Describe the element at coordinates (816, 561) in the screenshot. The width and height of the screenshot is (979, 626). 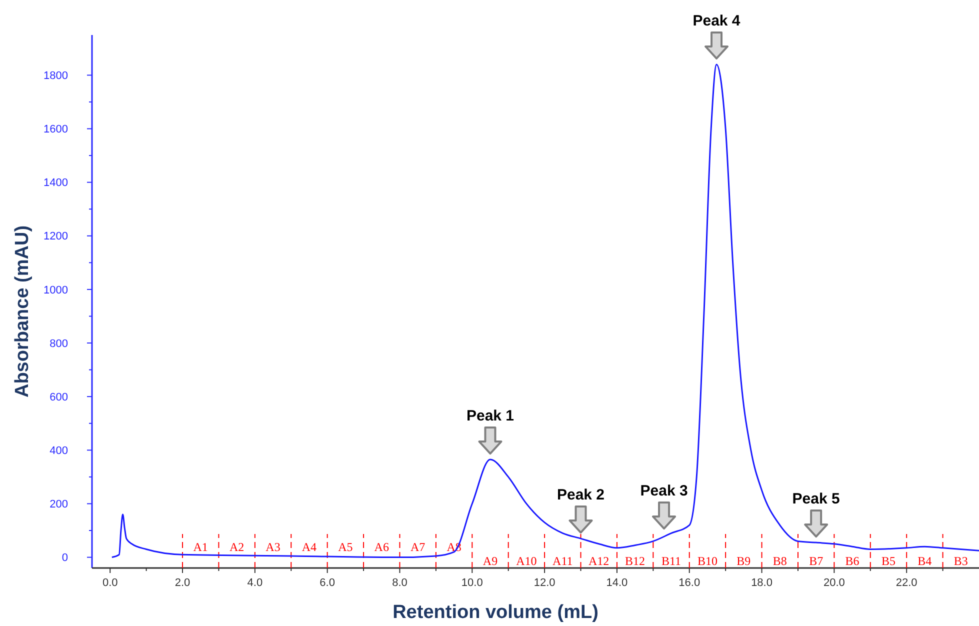
I see `ref-line-label: B7` at that location.